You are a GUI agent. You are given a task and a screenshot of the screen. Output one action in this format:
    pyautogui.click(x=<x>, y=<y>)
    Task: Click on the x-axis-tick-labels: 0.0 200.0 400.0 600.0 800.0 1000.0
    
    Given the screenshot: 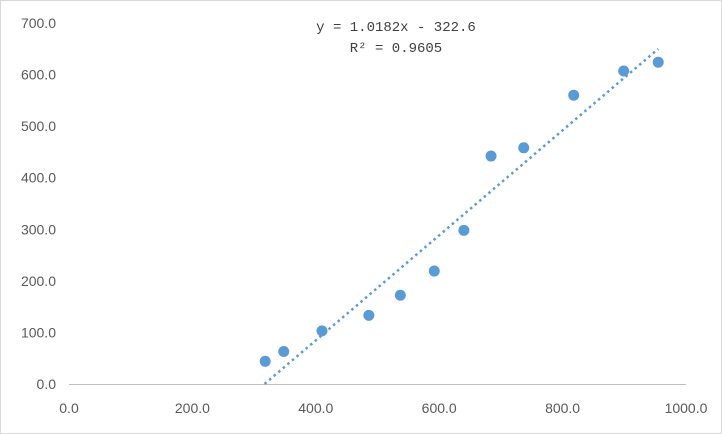 What is the action you would take?
    pyautogui.click(x=383, y=408)
    